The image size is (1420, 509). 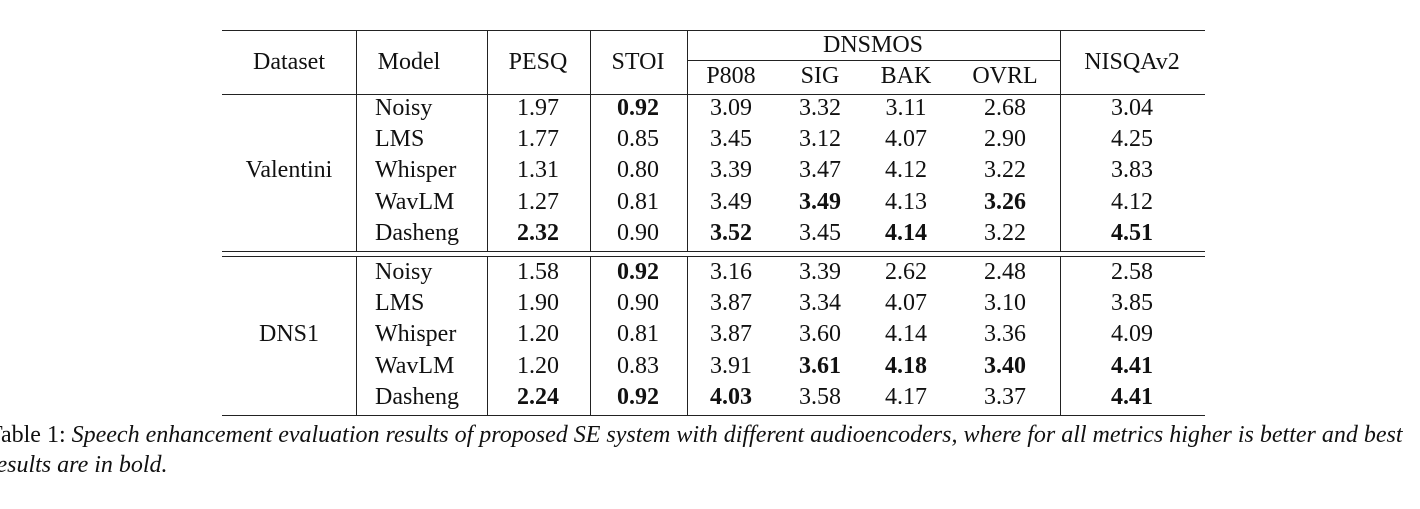 What do you see at coordinates (538, 108) in the screenshot?
I see `value-cell: 1.97` at bounding box center [538, 108].